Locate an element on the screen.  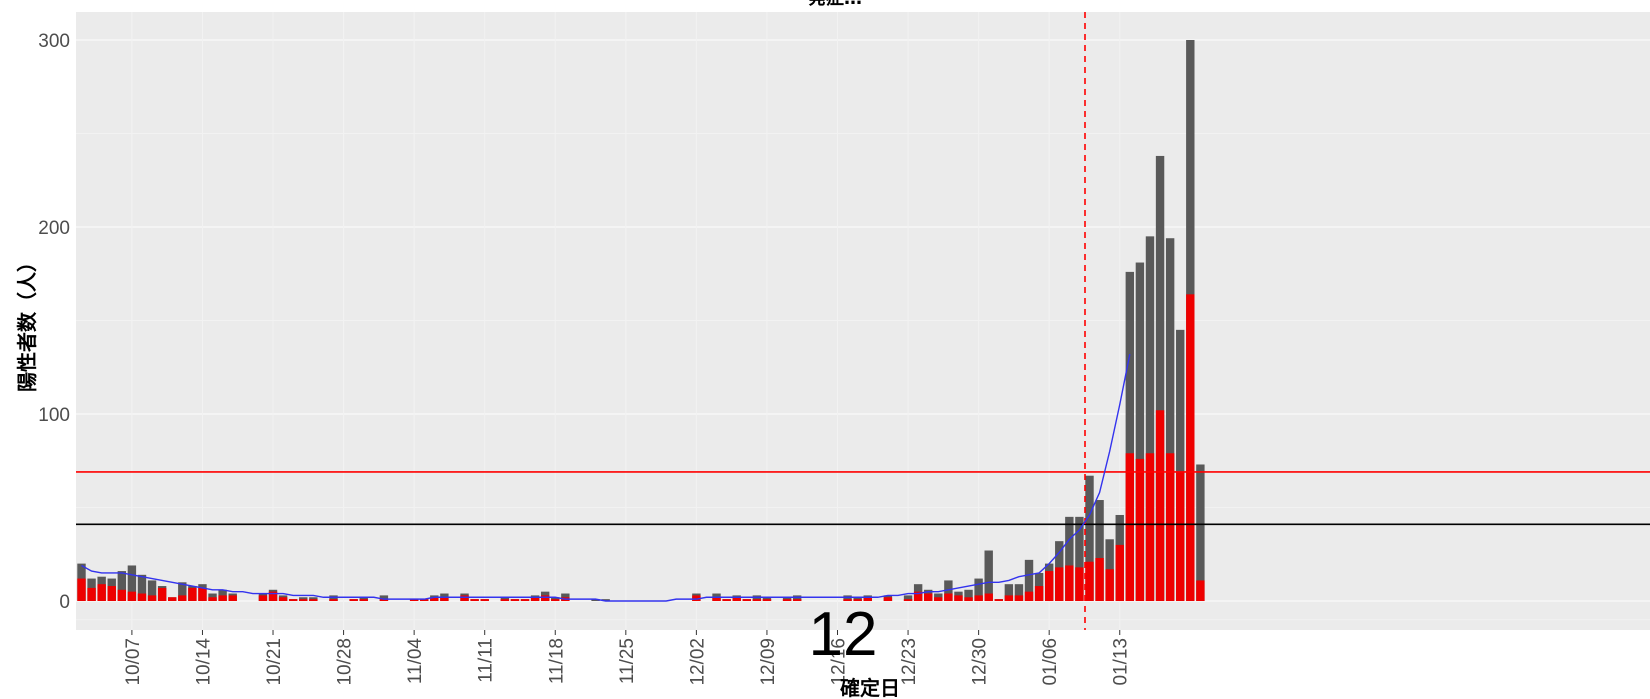
x-tick-label: 12/02 is located at coordinates (697, 662).